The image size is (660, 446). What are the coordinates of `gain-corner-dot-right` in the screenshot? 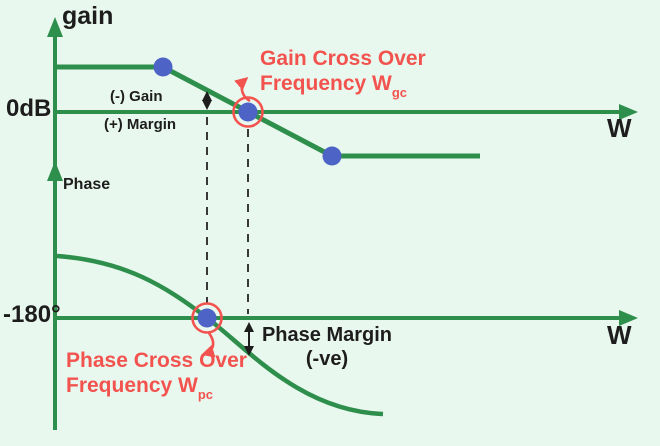 It's located at (332, 156).